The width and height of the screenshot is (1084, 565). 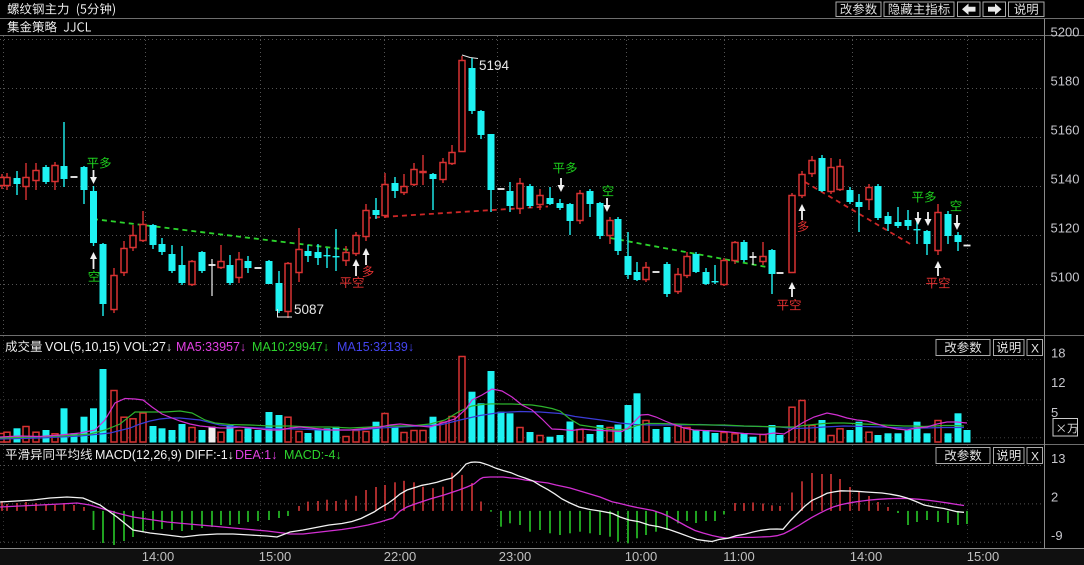 I want to click on svg-text: 5100, so click(x=1065, y=277).